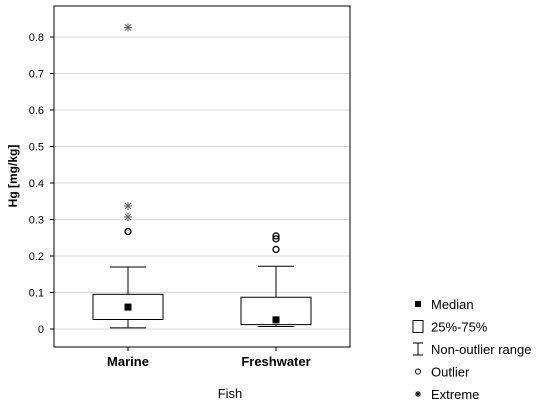  I want to click on legend-item: 25%-75%, so click(450, 327).